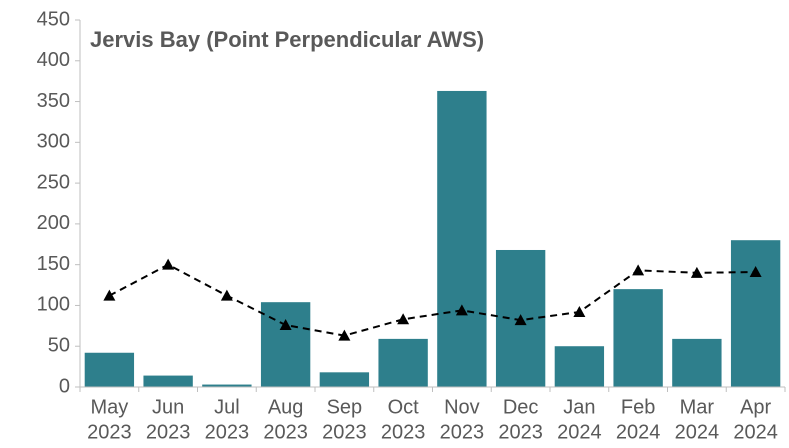 The image size is (789, 448). I want to click on y-tick-label: 400, so click(53, 60).